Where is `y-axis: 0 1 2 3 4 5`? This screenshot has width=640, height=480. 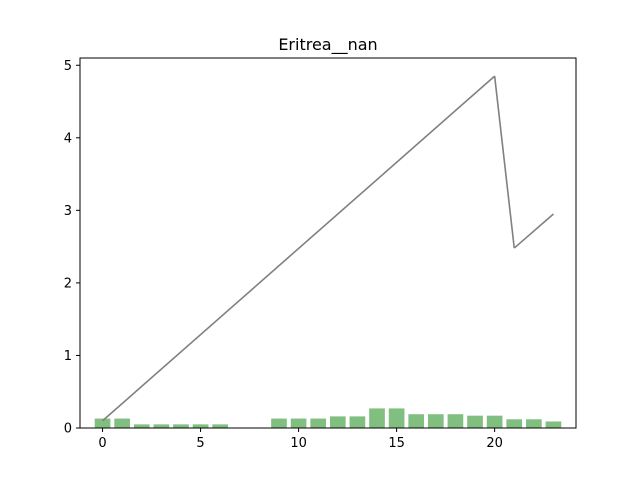
y-axis: 0 1 2 3 4 5 is located at coordinates (72, 248).